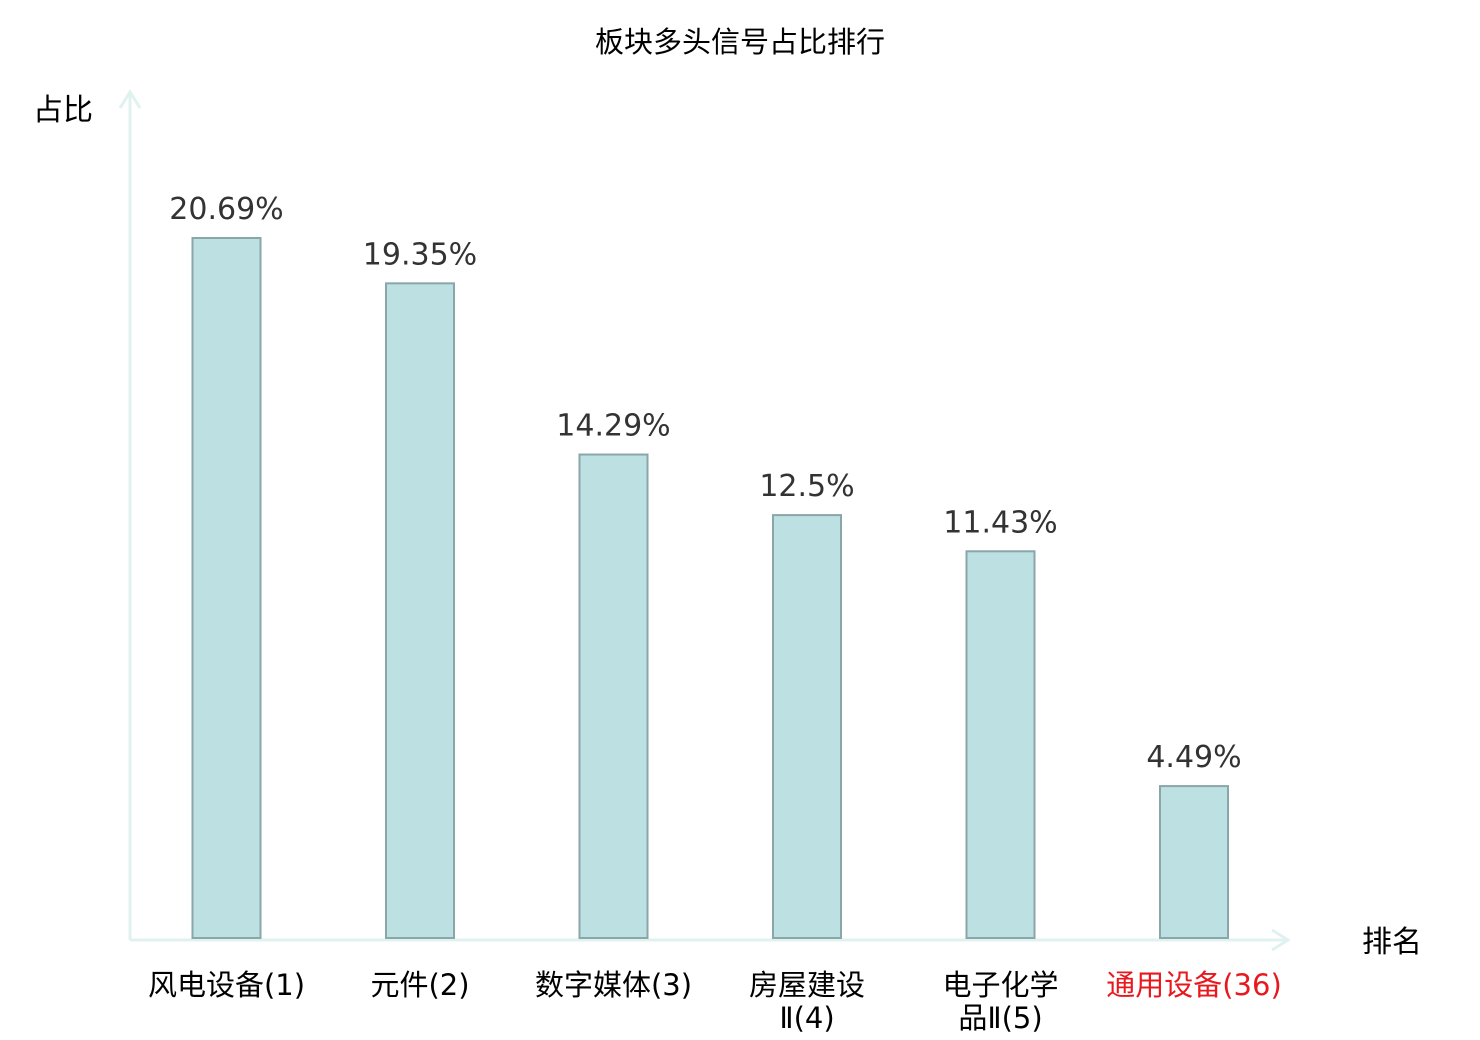 The image size is (1480, 1040). What do you see at coordinates (613, 985) in the screenshot?
I see `x-tick-label: 数字媒体(3)` at bounding box center [613, 985].